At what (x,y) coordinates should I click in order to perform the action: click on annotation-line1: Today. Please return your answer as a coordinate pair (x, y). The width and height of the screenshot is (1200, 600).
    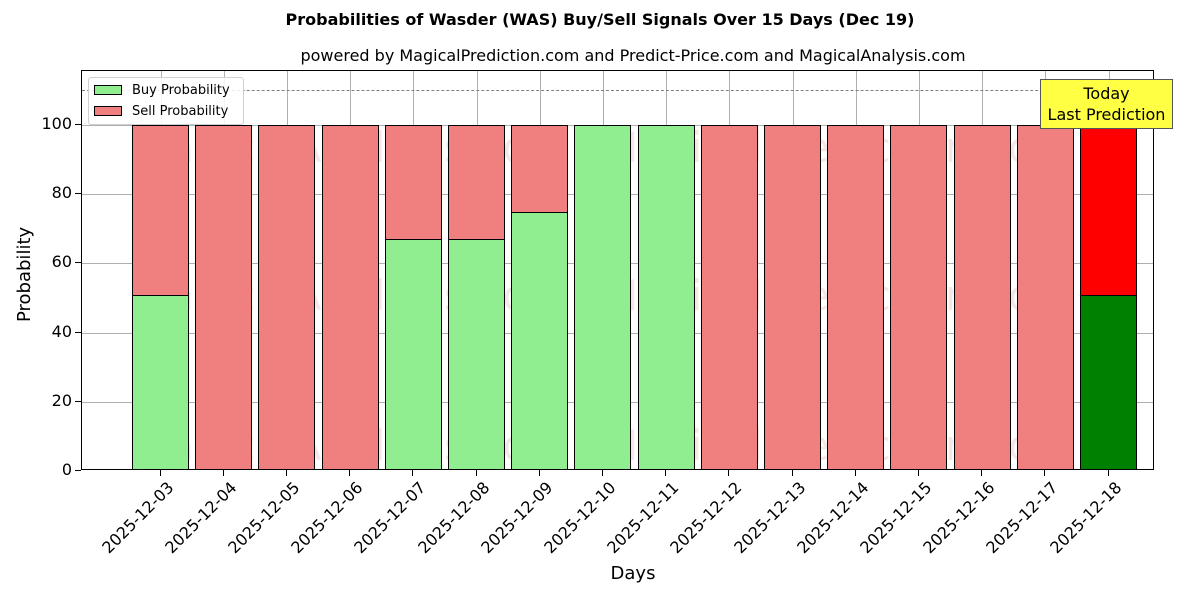
    Looking at the image, I should click on (1106, 93).